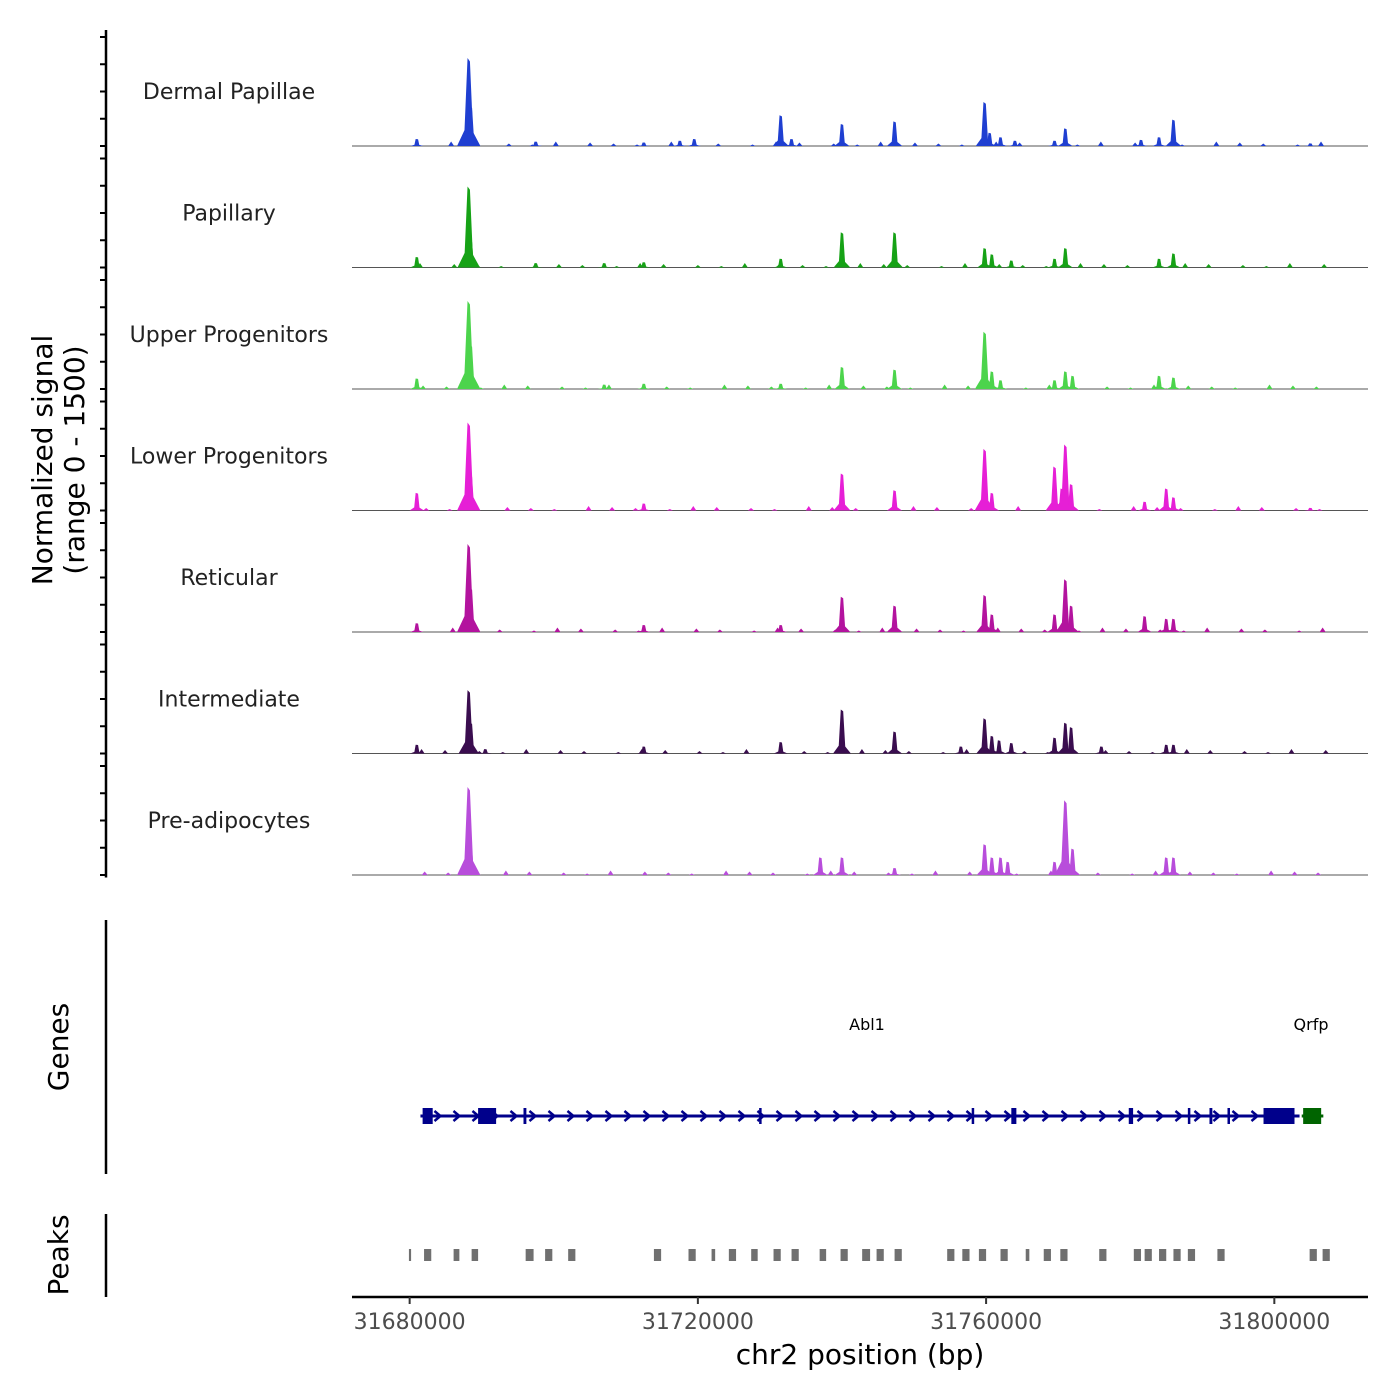  What do you see at coordinates (229, 92) in the screenshot?
I see `track-label: Dermal Papillae` at bounding box center [229, 92].